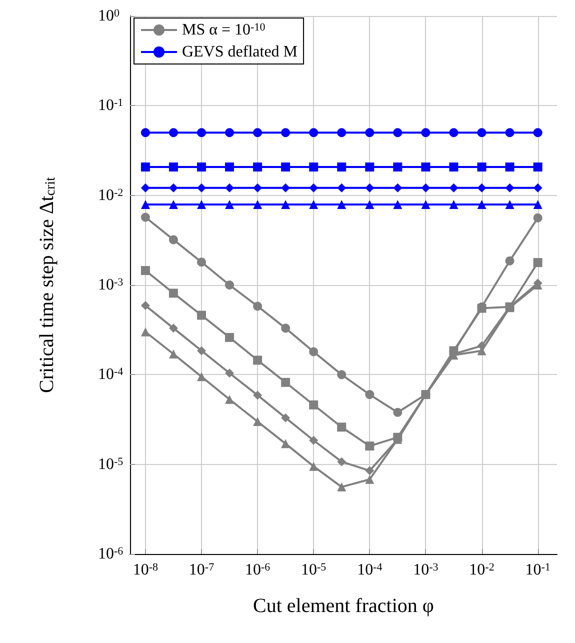  What do you see at coordinates (343, 606) in the screenshot?
I see `x-axis-title: Cut element fraction φ` at bounding box center [343, 606].